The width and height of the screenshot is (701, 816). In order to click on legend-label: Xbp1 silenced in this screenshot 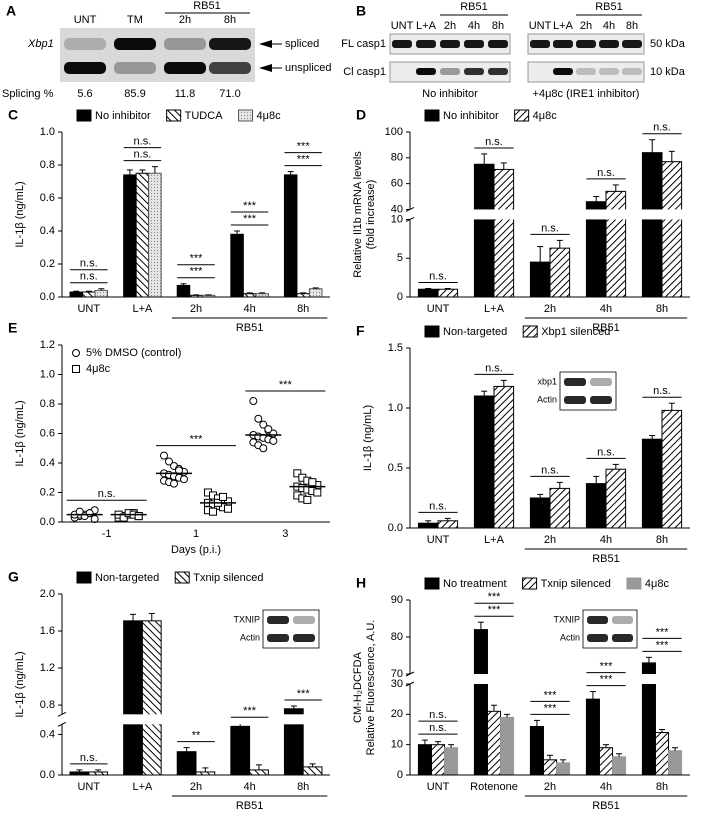, I will do `click(575, 332)`.